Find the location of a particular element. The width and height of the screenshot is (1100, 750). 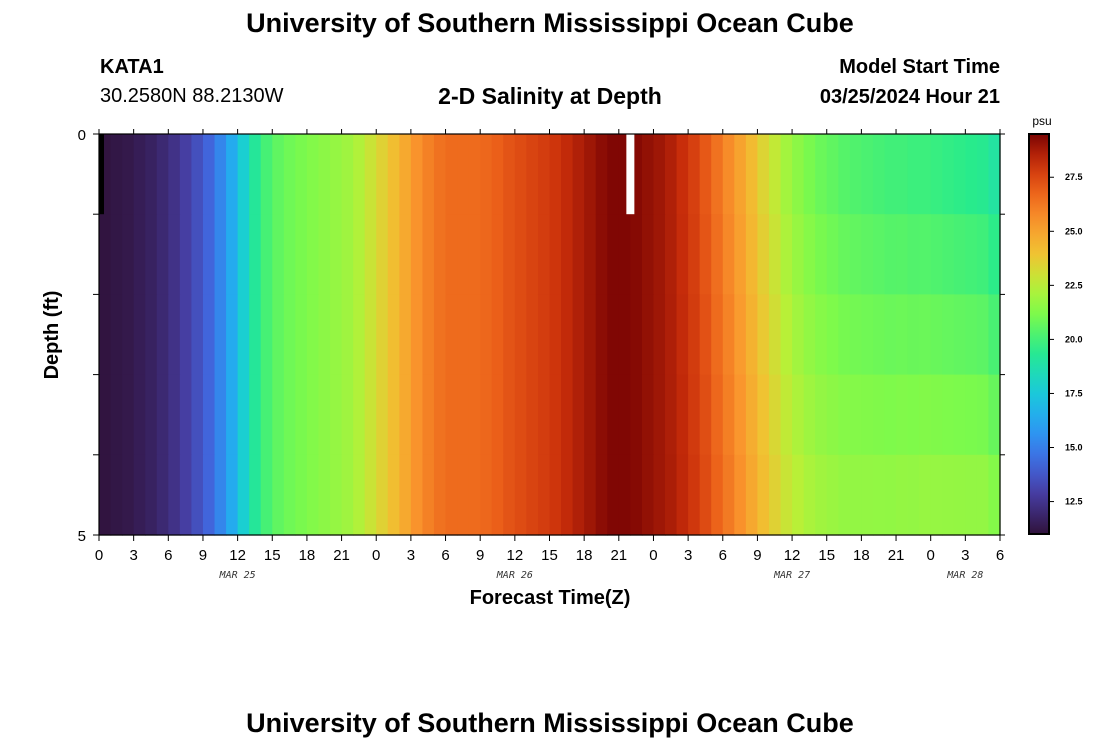

x-axis-label: Forecast Time(Z) is located at coordinates (550, 598).